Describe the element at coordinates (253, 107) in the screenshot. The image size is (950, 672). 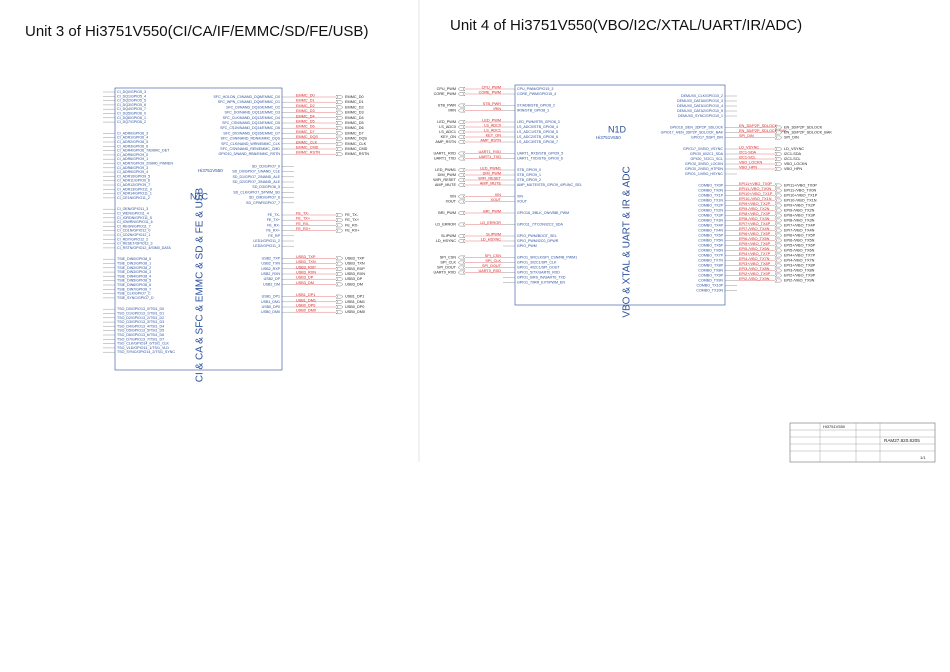
I see `pin-name: SFC_DI/NAND_DQ10/EMMC_D2` at that location.